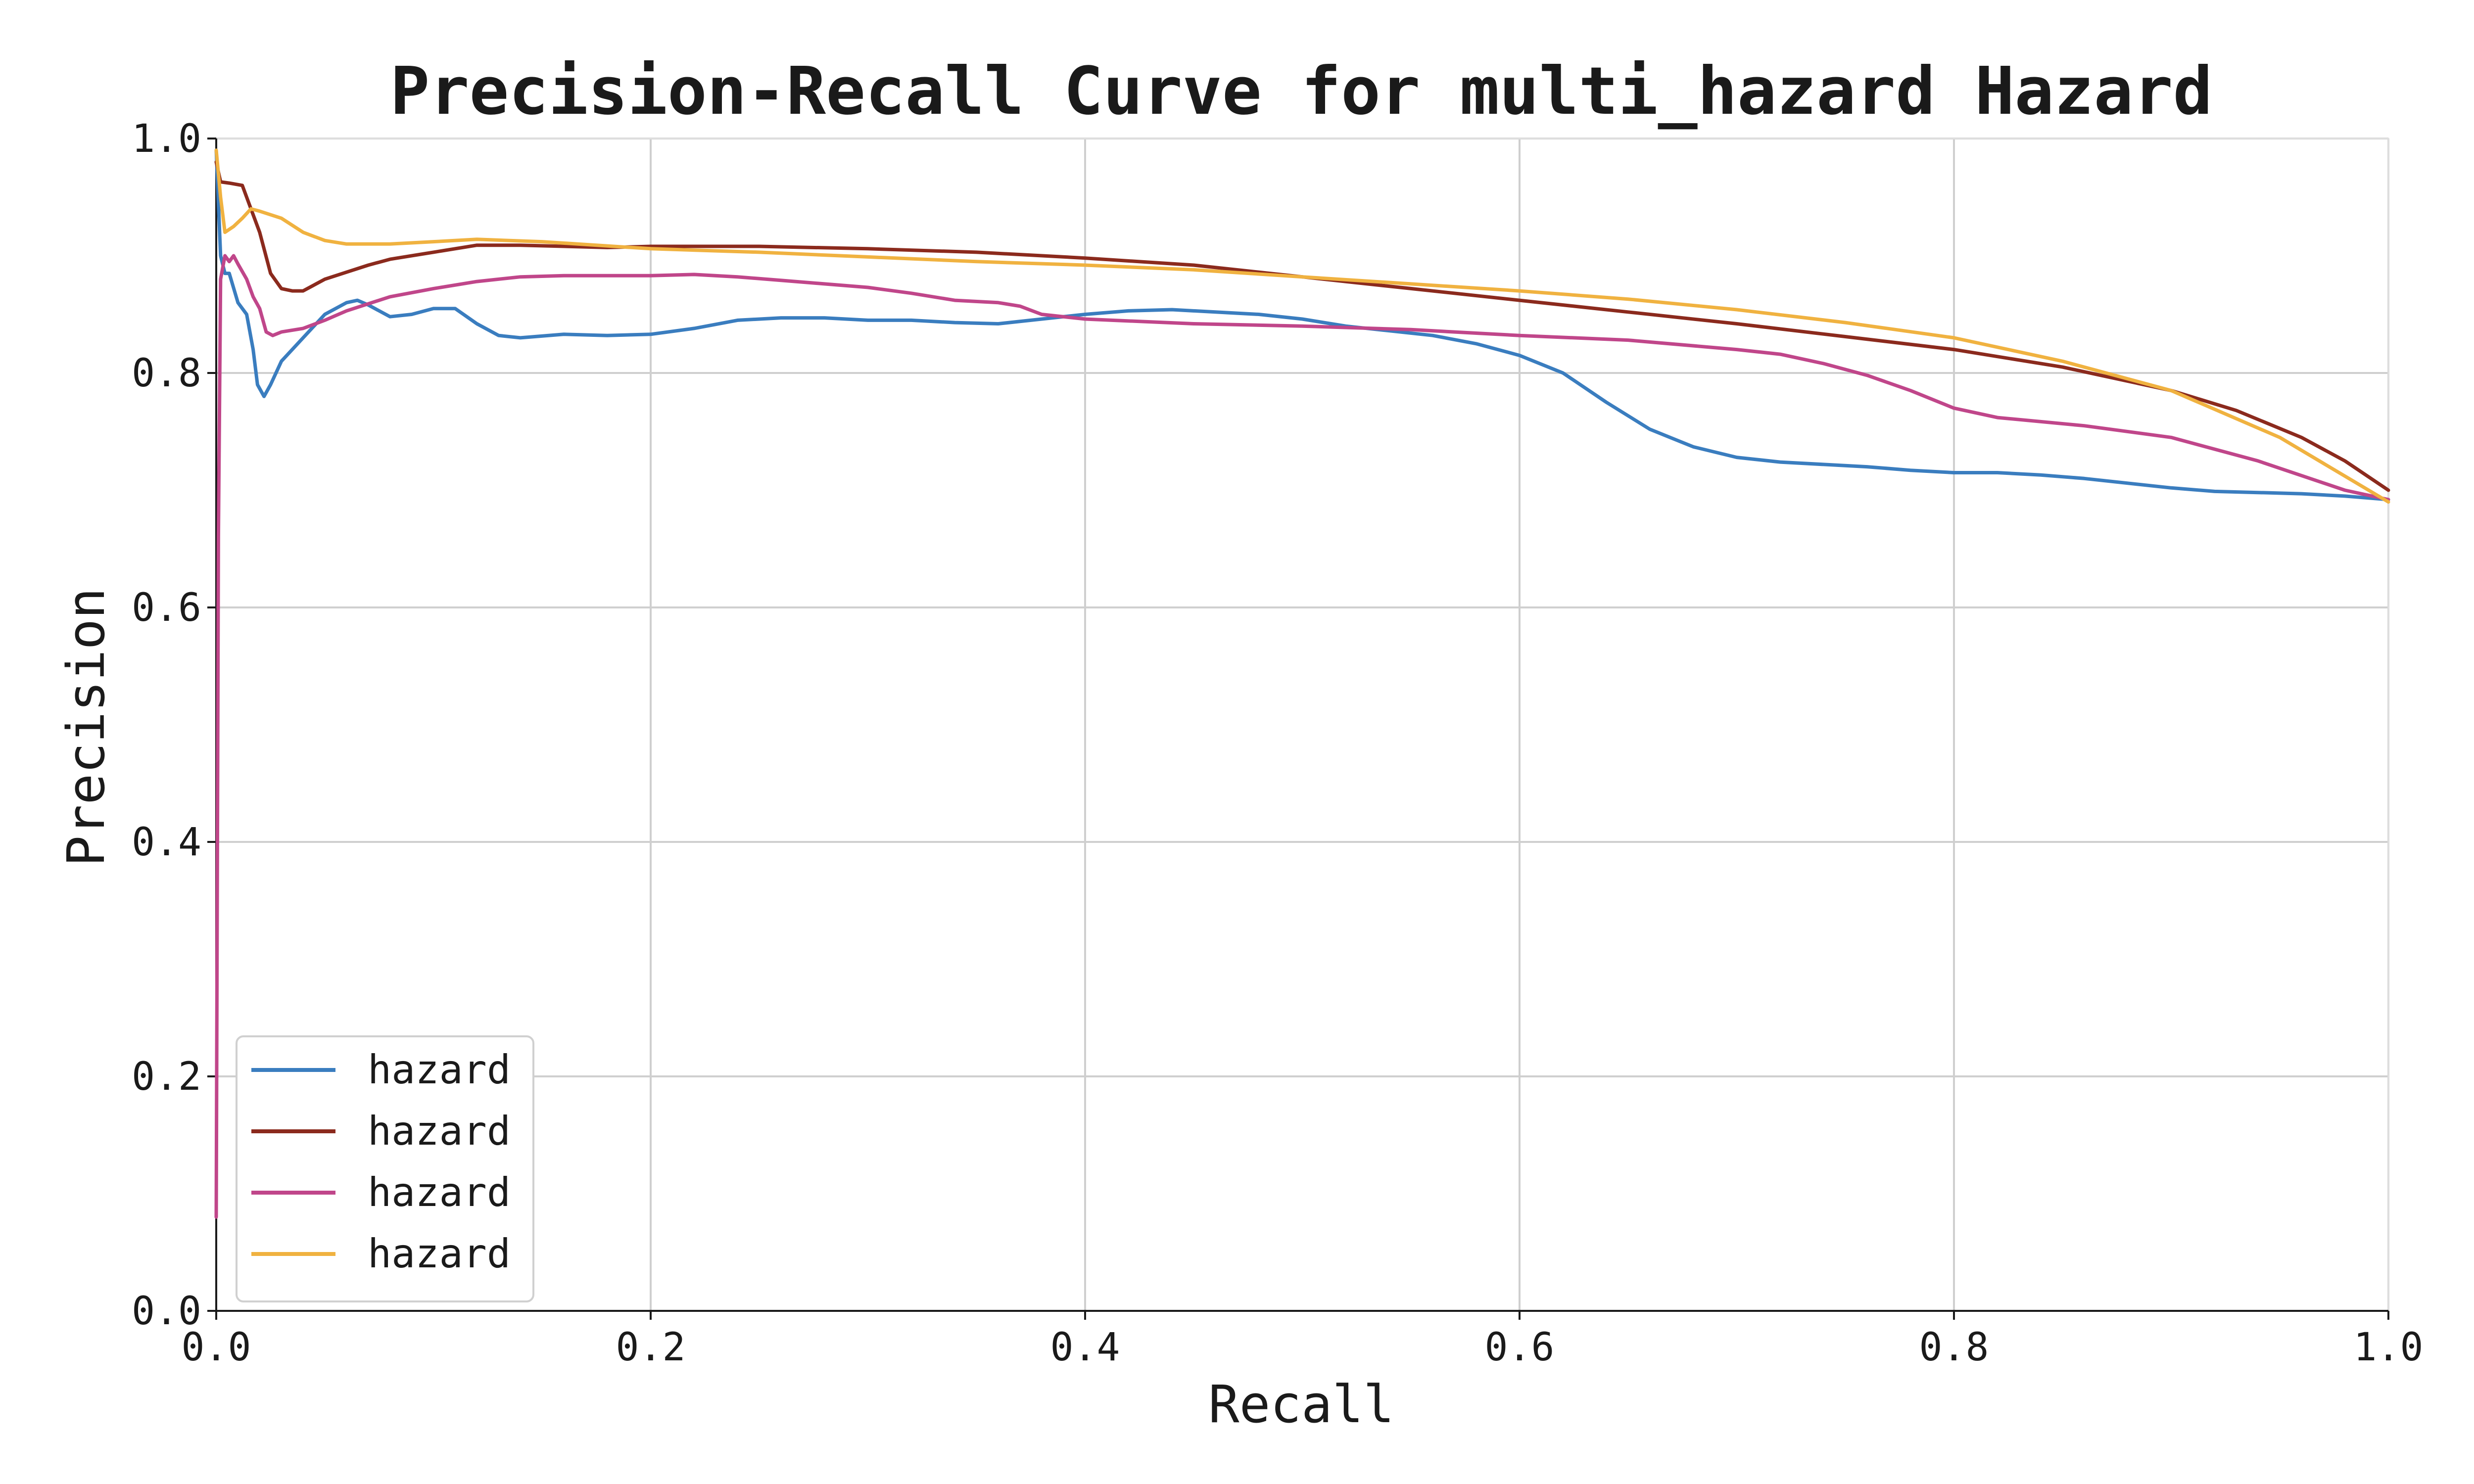 The image size is (2474, 1484). Describe the element at coordinates (439, 1131) in the screenshot. I see `legend-label-2: hazard` at that location.